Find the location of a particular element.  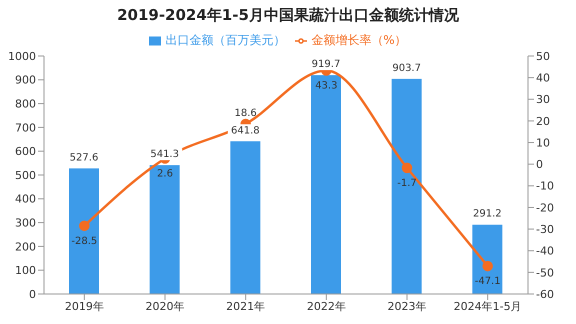

data-label: 43.3 is located at coordinates (326, 86).